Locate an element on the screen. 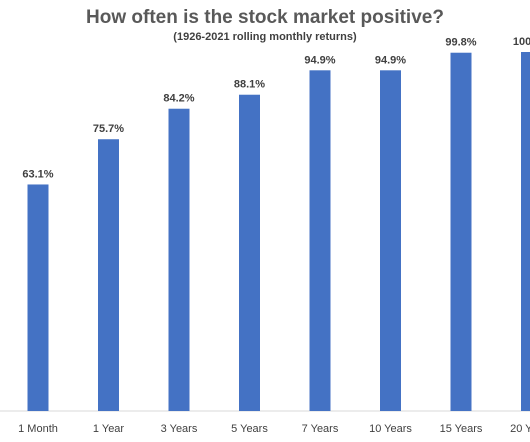 This screenshot has width=530, height=442. bar-10-years is located at coordinates (390, 241).